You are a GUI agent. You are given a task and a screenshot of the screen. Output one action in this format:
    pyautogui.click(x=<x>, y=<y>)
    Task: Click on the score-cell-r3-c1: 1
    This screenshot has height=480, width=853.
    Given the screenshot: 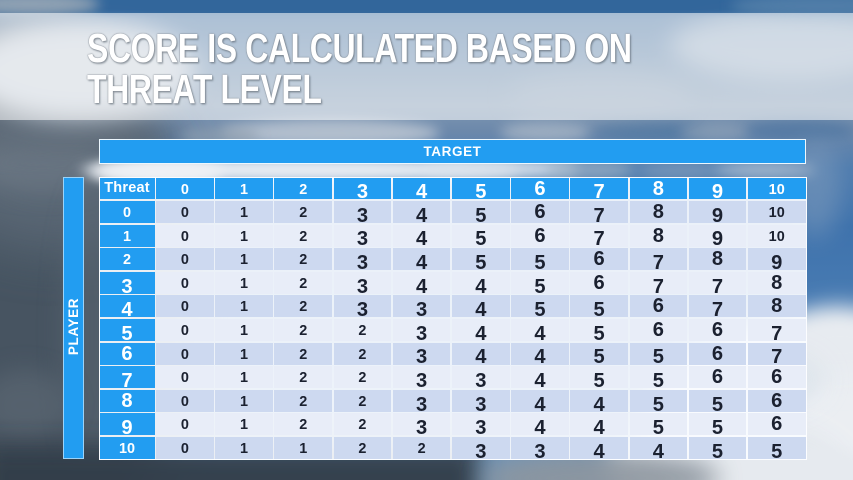 What is the action you would take?
    pyautogui.click(x=244, y=282)
    